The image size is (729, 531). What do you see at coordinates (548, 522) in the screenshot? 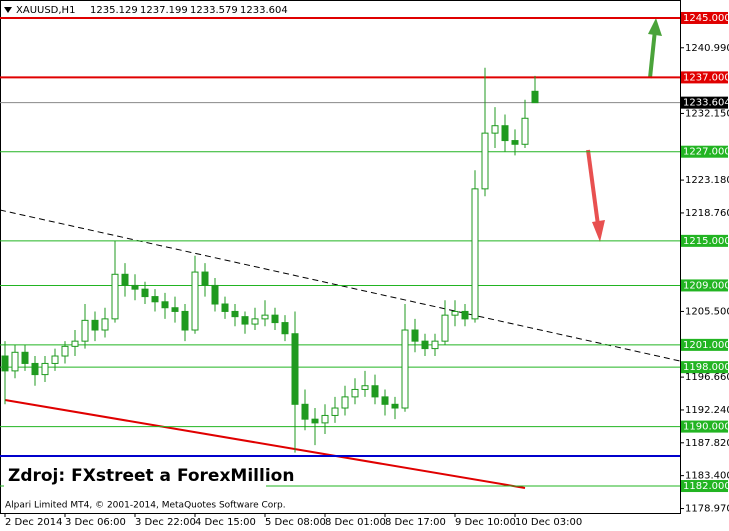
I see `x-tick-label: 10 Dec 03:00` at bounding box center [548, 522].